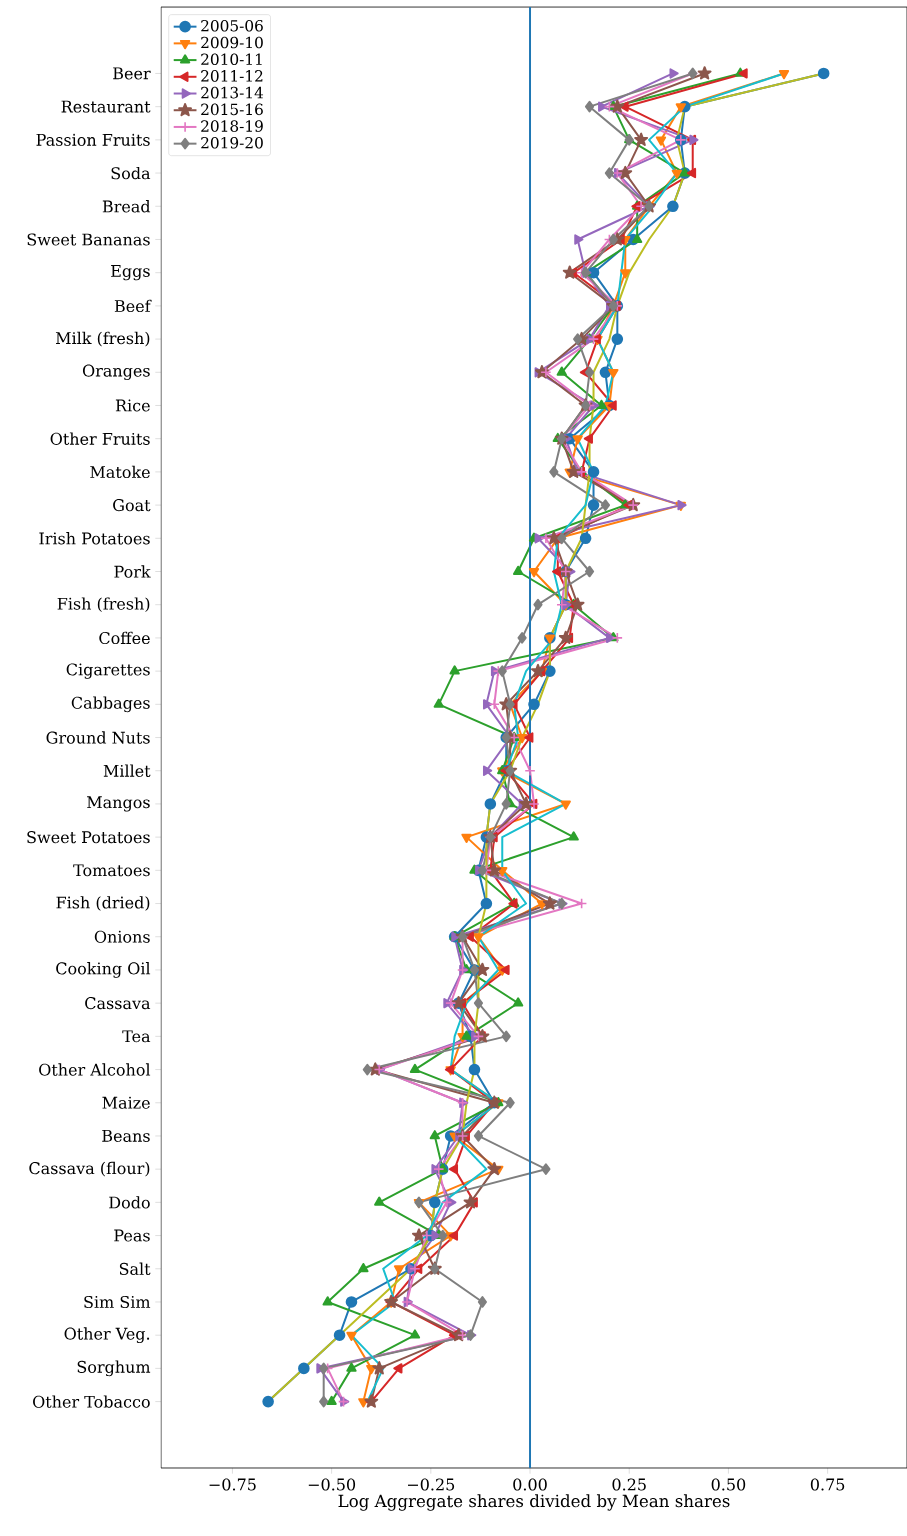 The width and height of the screenshot is (907, 1536). I want to click on legend-label: 2010-11, so click(231, 59).